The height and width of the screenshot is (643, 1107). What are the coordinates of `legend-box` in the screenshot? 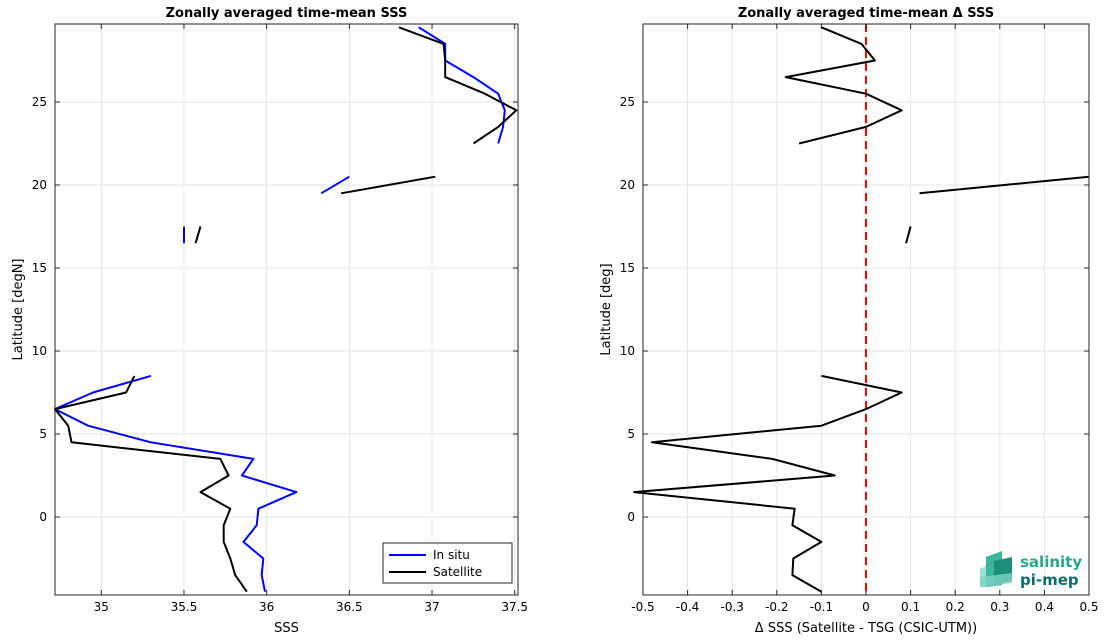 It's located at (447, 563).